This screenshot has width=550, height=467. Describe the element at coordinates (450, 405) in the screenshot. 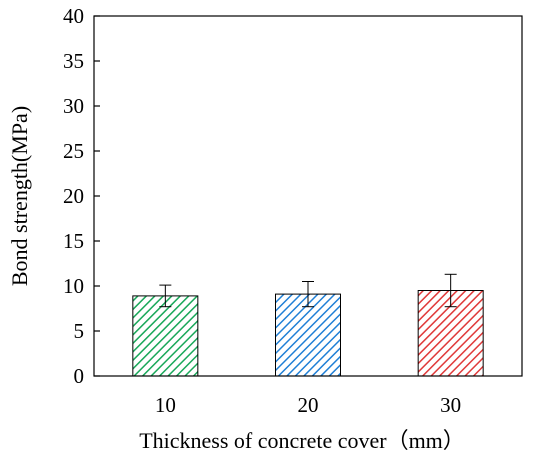

I see `x-tick-label: 30` at that location.